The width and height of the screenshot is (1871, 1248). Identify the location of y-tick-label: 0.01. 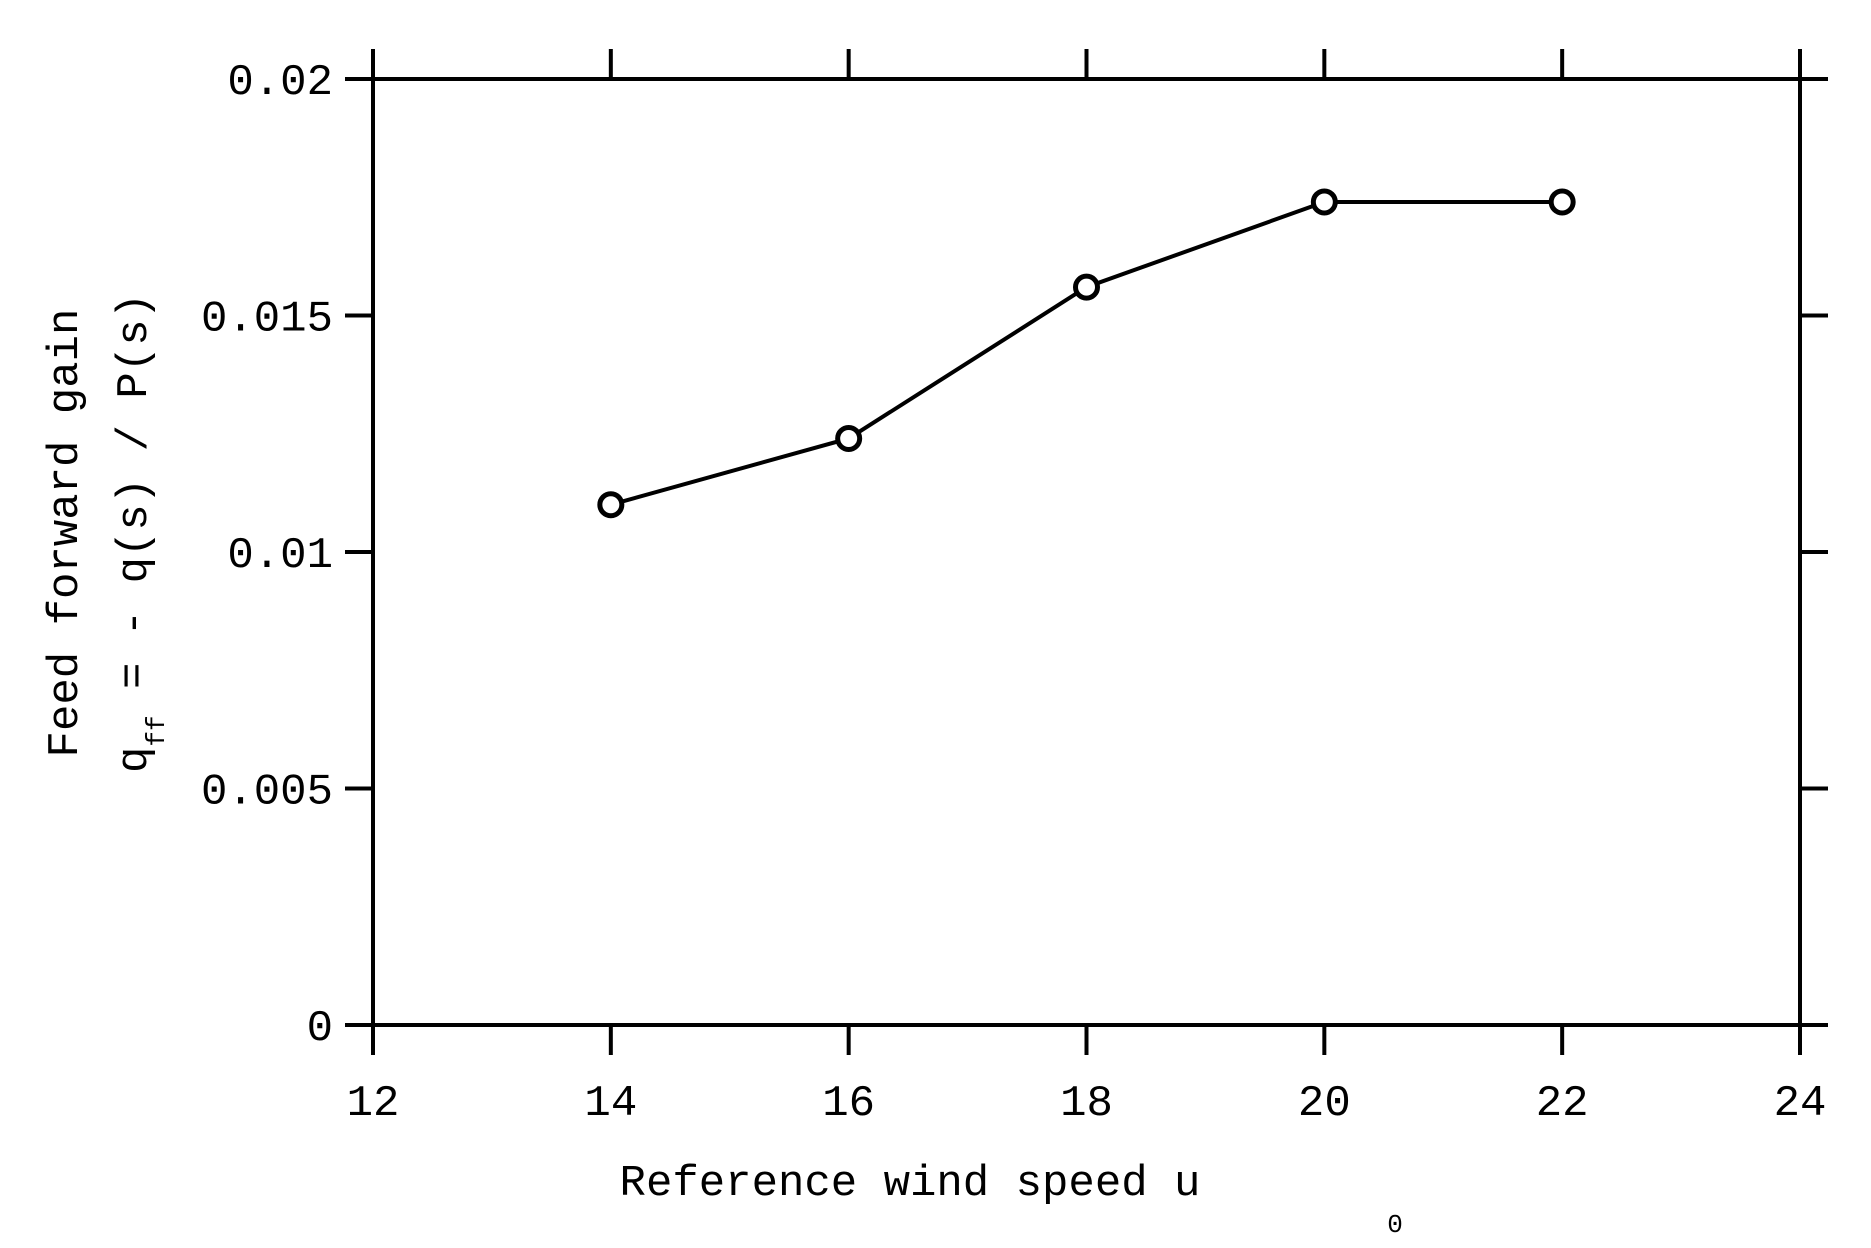
(280, 556).